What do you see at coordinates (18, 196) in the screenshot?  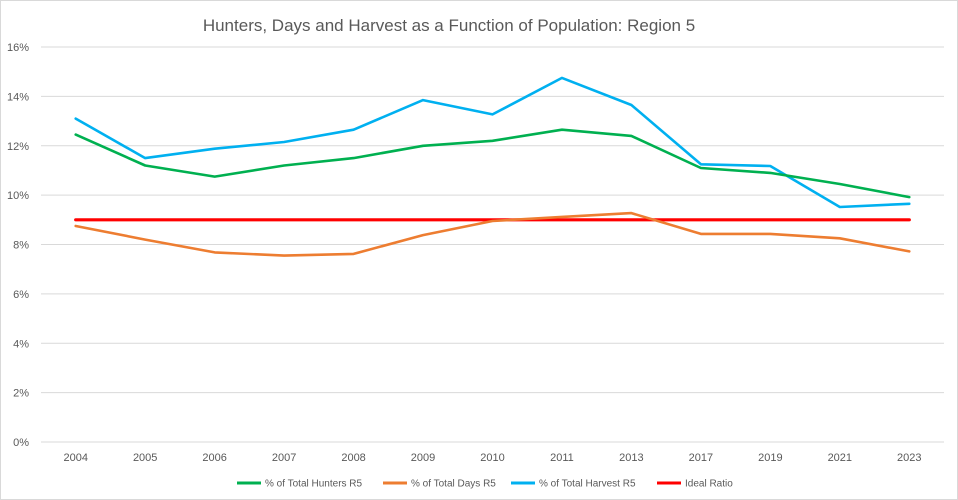 I see `y-tick-label: 10%` at bounding box center [18, 196].